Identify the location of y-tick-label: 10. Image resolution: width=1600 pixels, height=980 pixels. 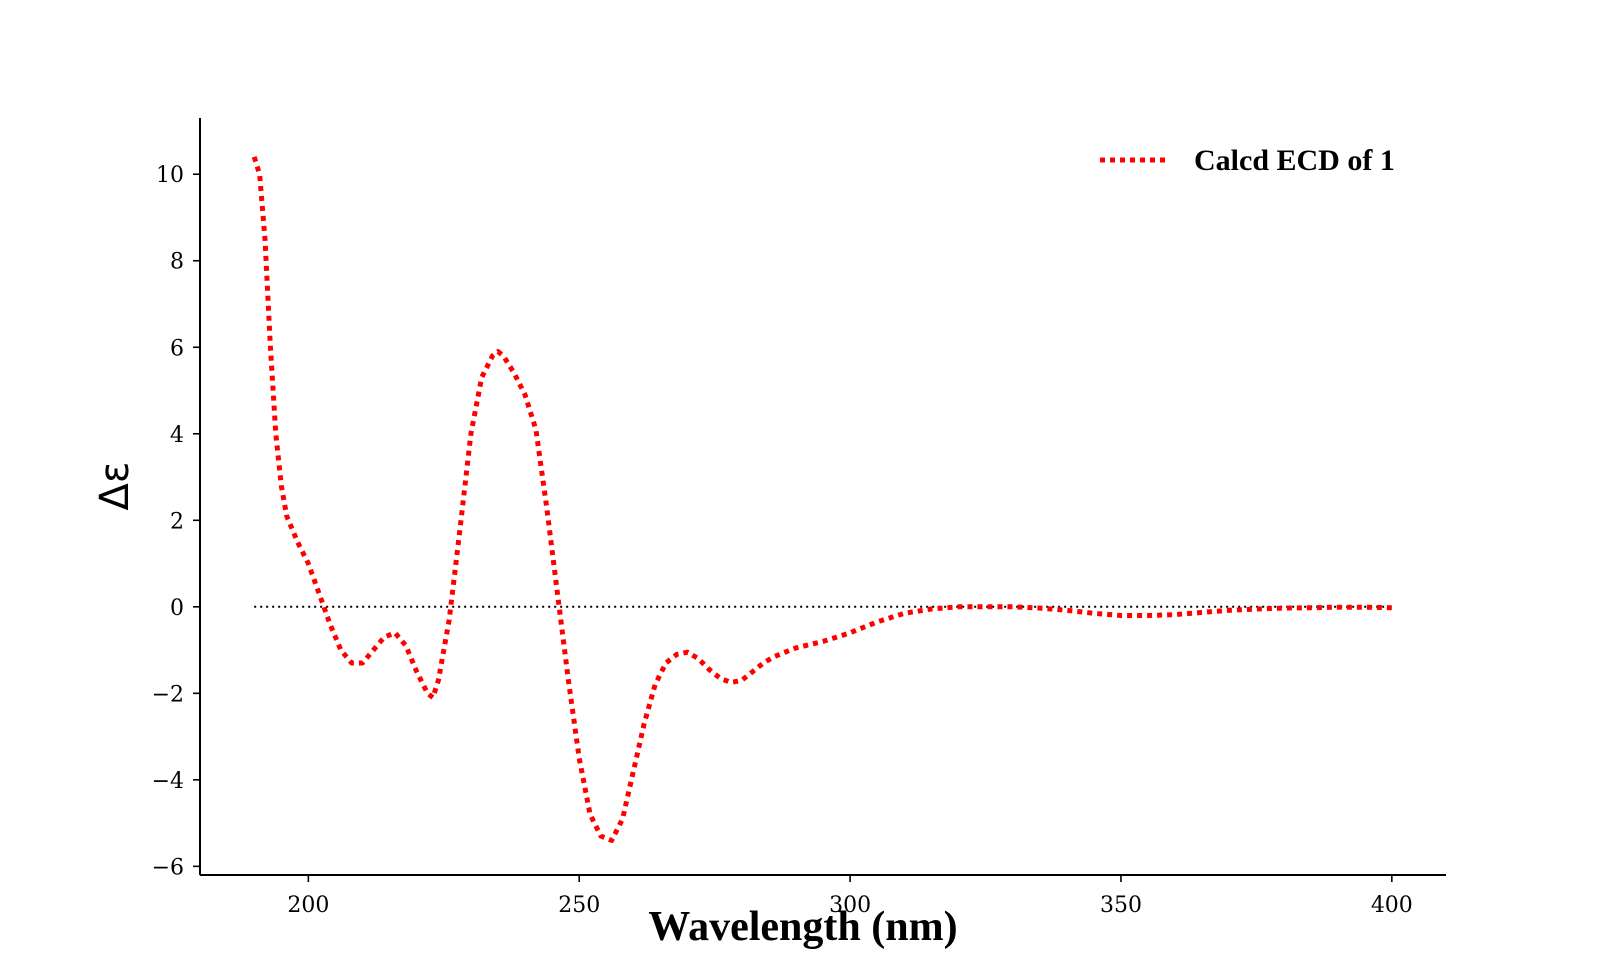
(170, 175).